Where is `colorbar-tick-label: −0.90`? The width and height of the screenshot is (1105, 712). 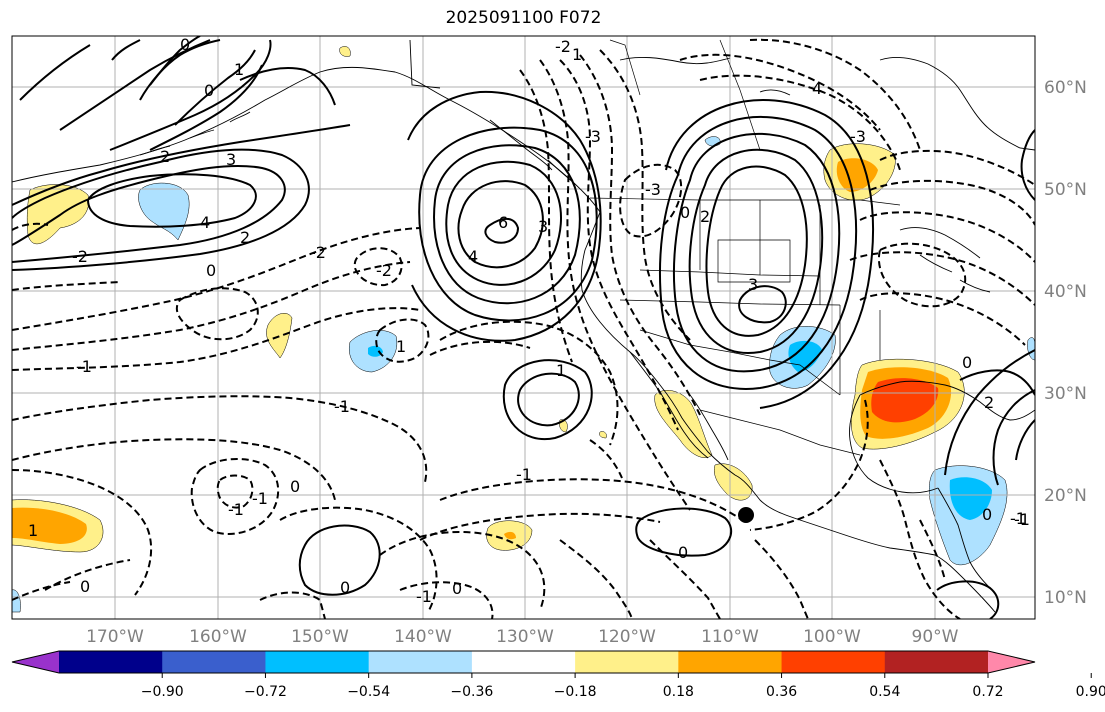 colorbar-tick-label: −0.90 is located at coordinates (162, 692).